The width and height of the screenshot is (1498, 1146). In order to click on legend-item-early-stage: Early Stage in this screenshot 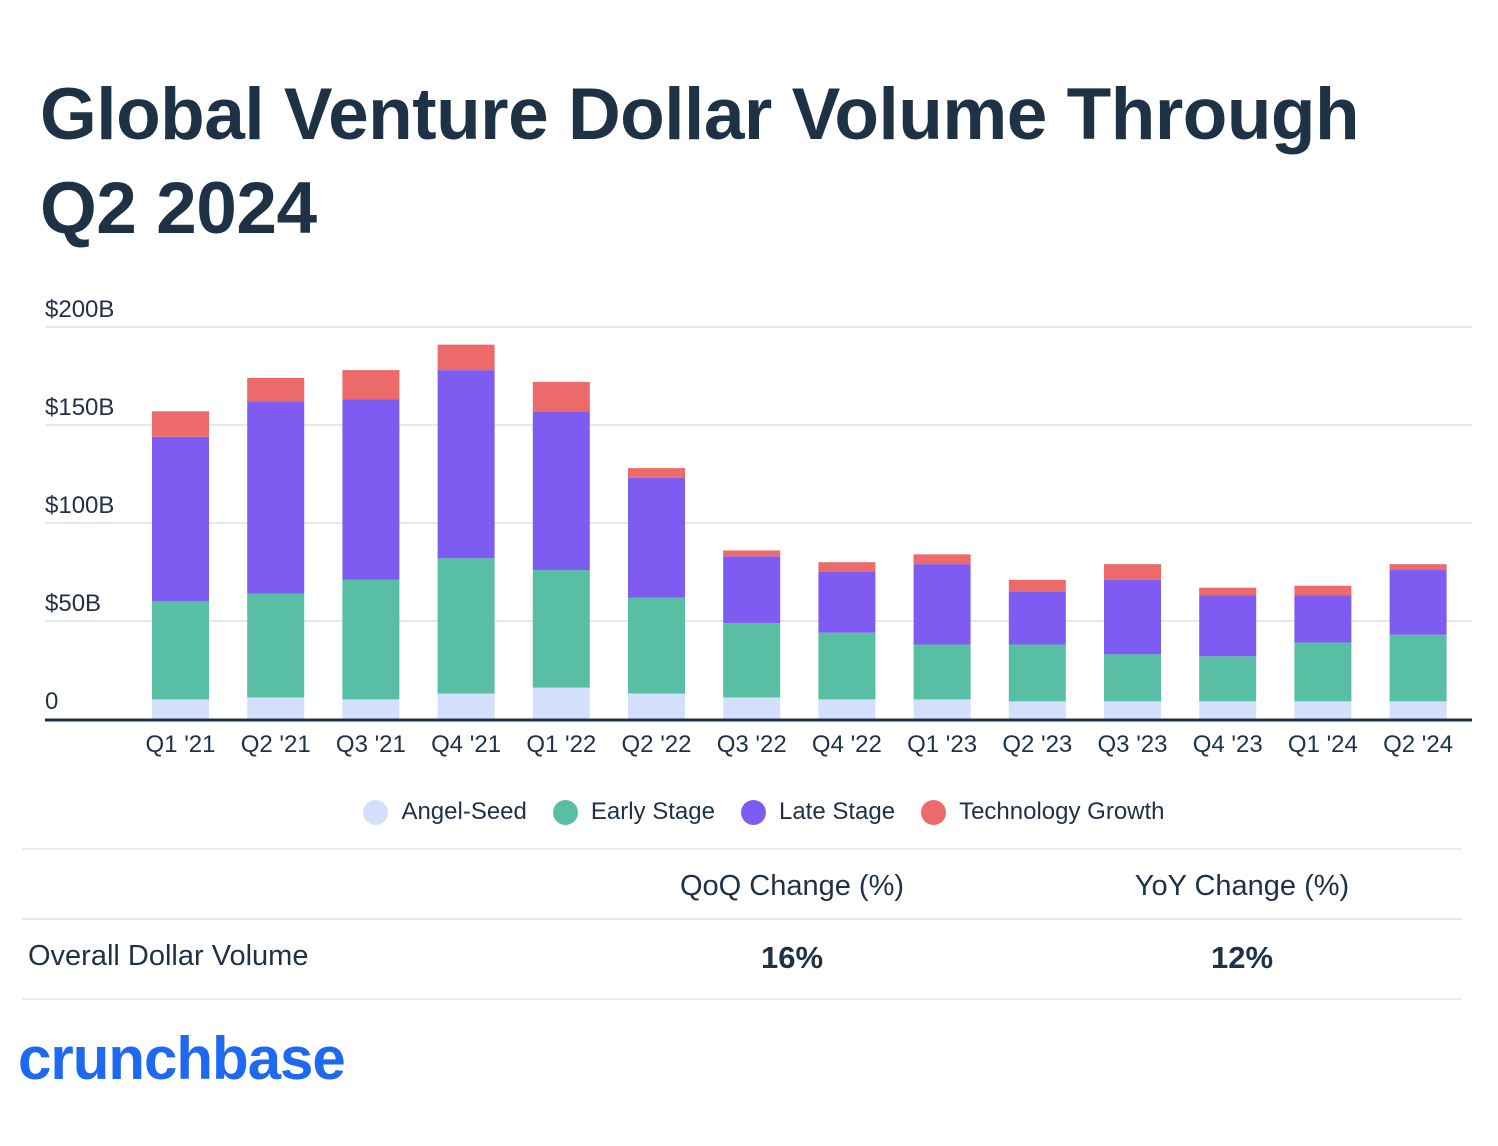, I will do `click(633, 812)`.